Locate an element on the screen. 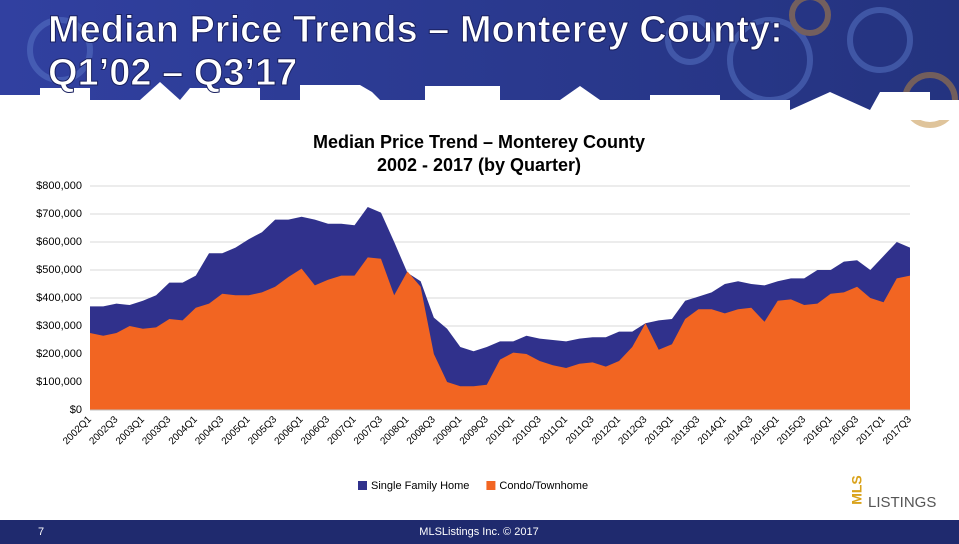  chart-subtitle: 2002 - 2017 (by Quarter) is located at coordinates (479, 165).